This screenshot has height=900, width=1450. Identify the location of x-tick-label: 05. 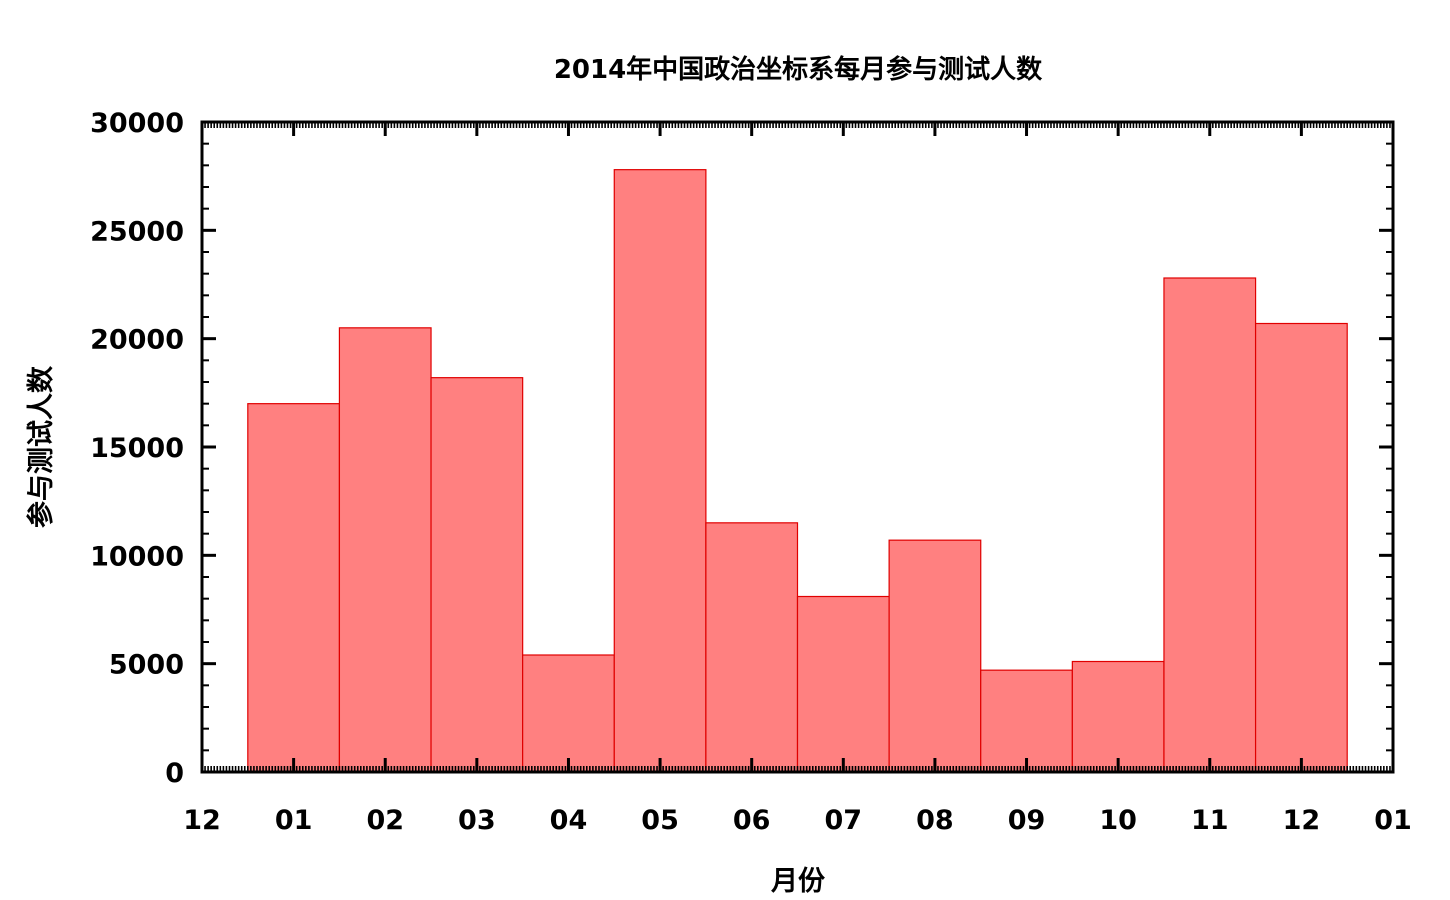
(660, 820).